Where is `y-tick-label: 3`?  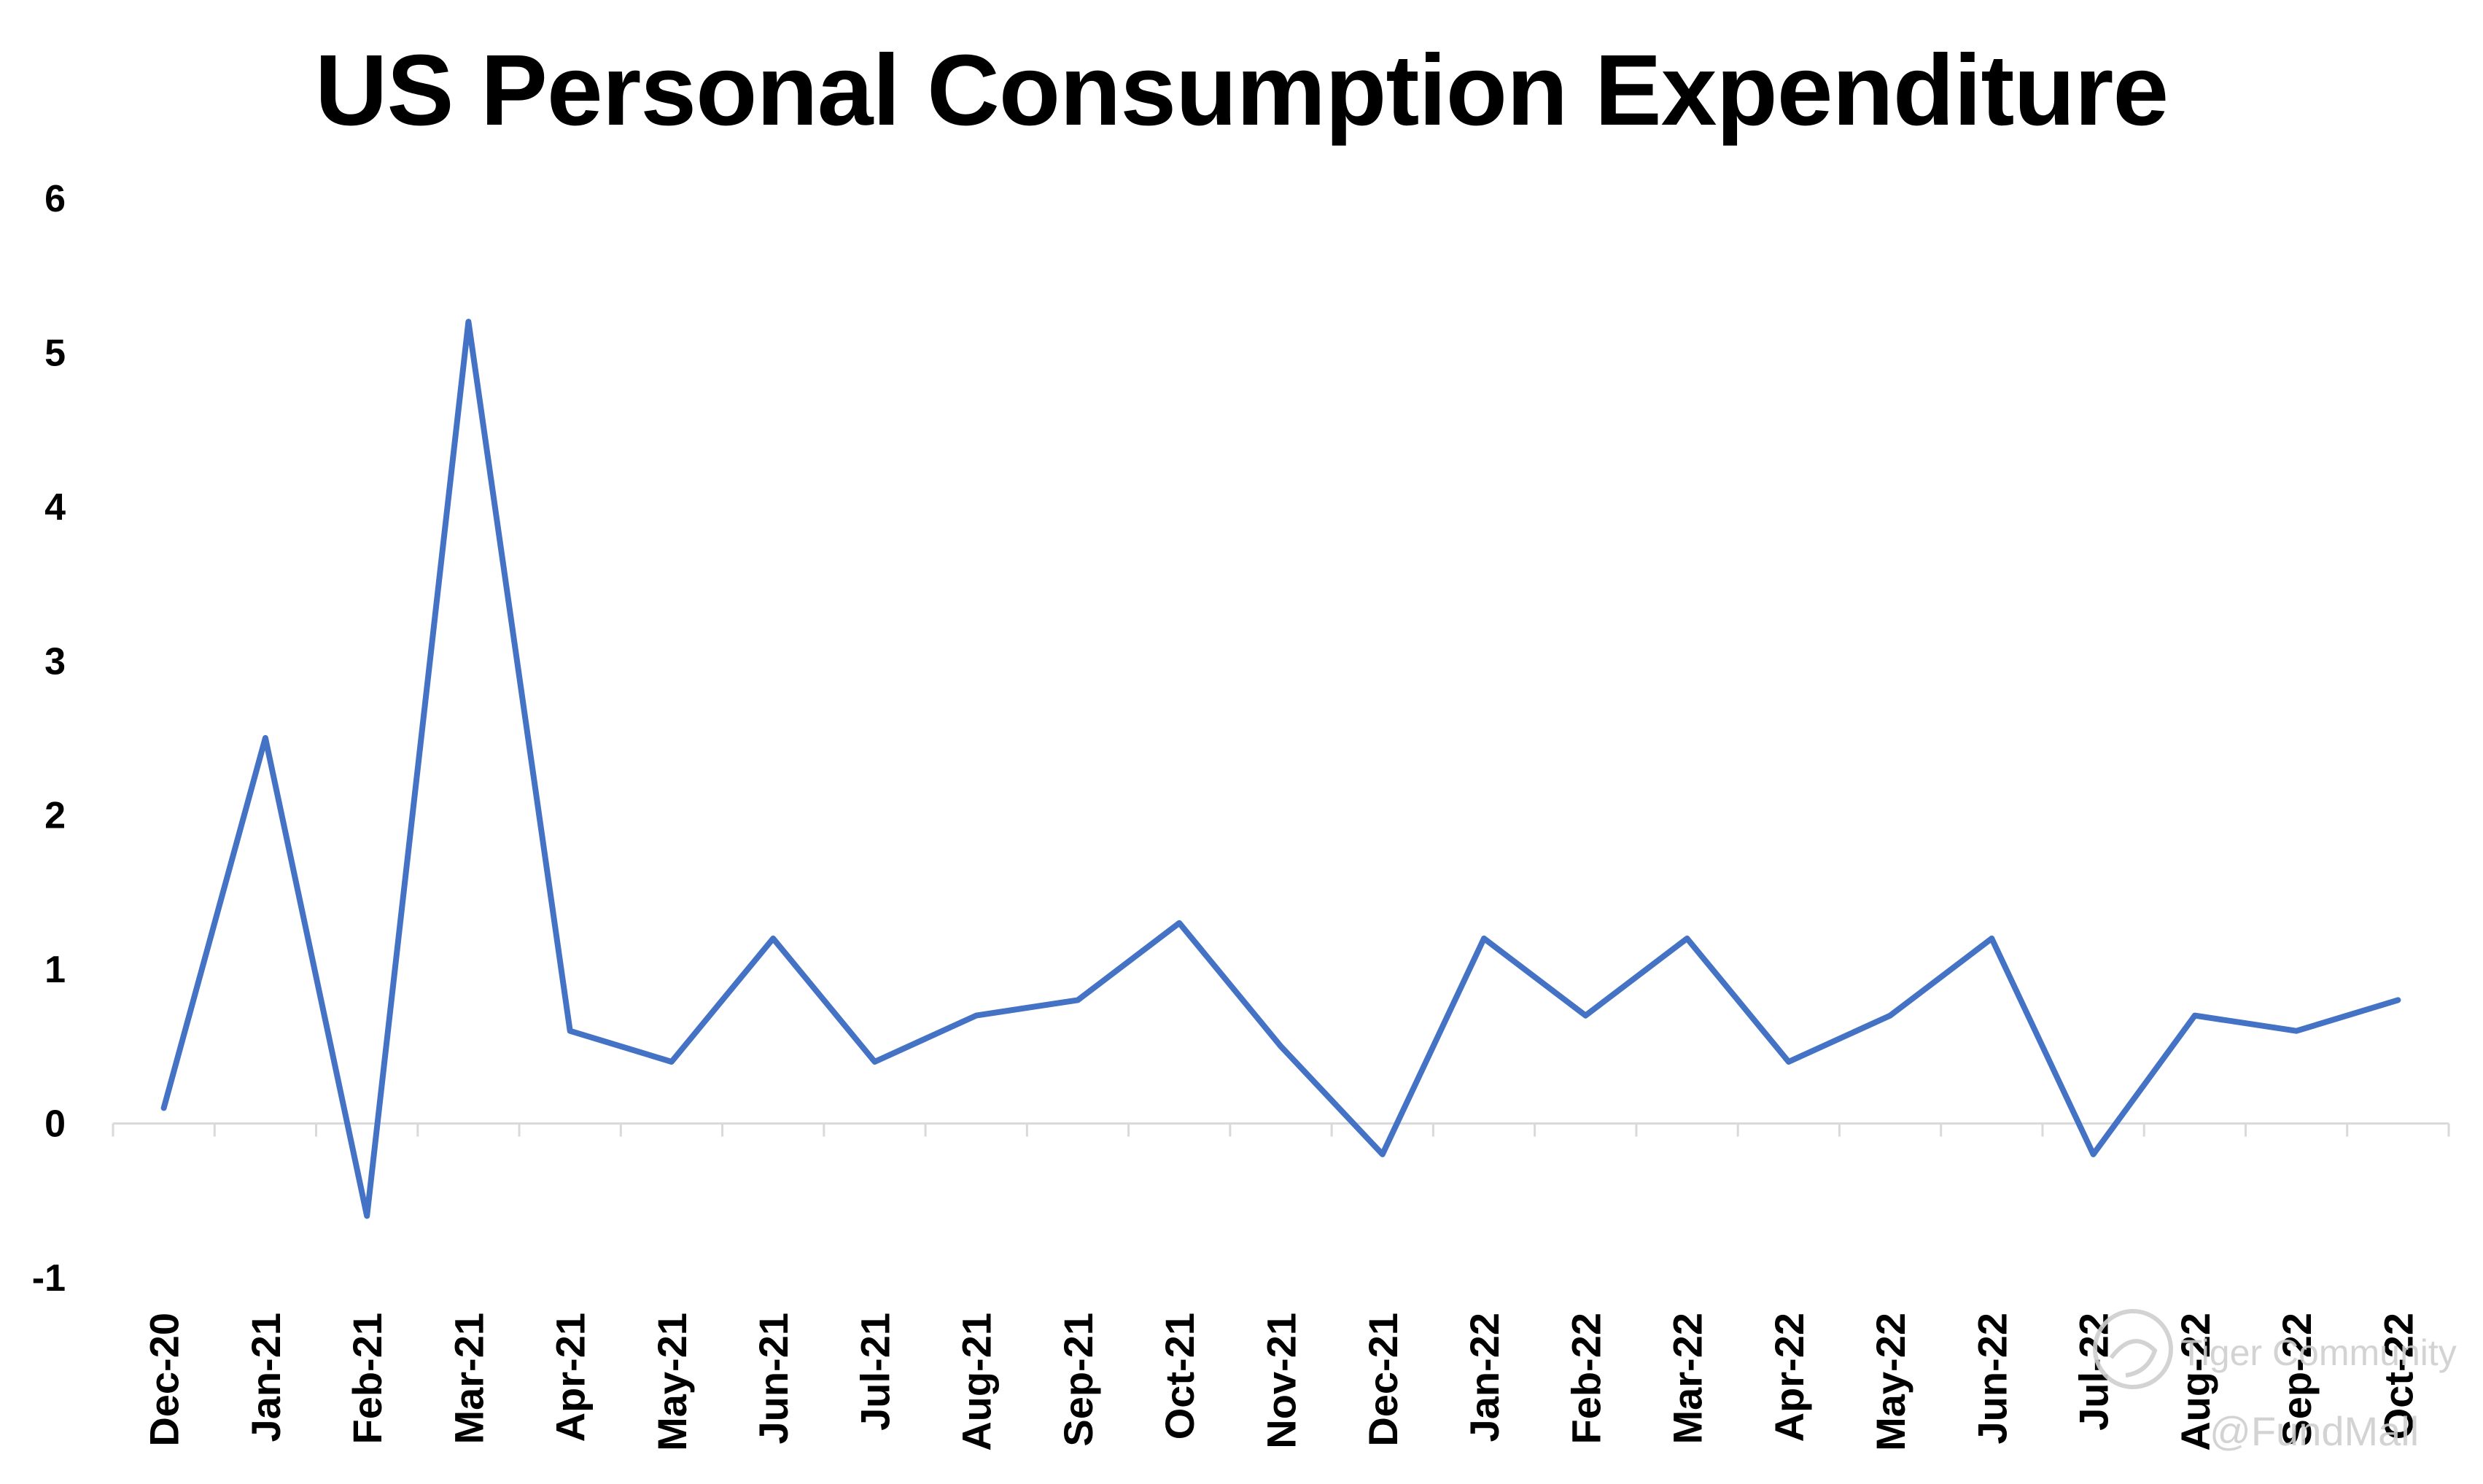
y-tick-label: 3 is located at coordinates (55, 661).